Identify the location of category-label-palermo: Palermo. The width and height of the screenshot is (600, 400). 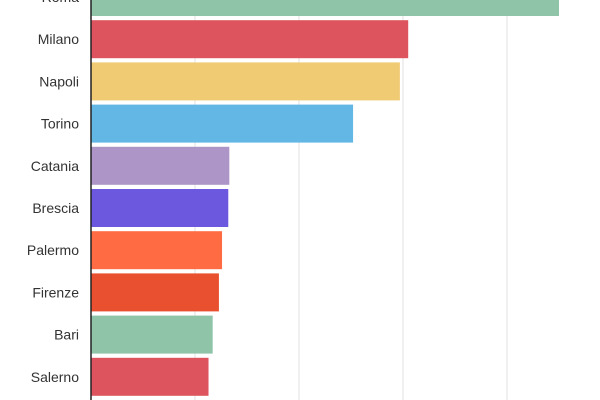
(53, 250).